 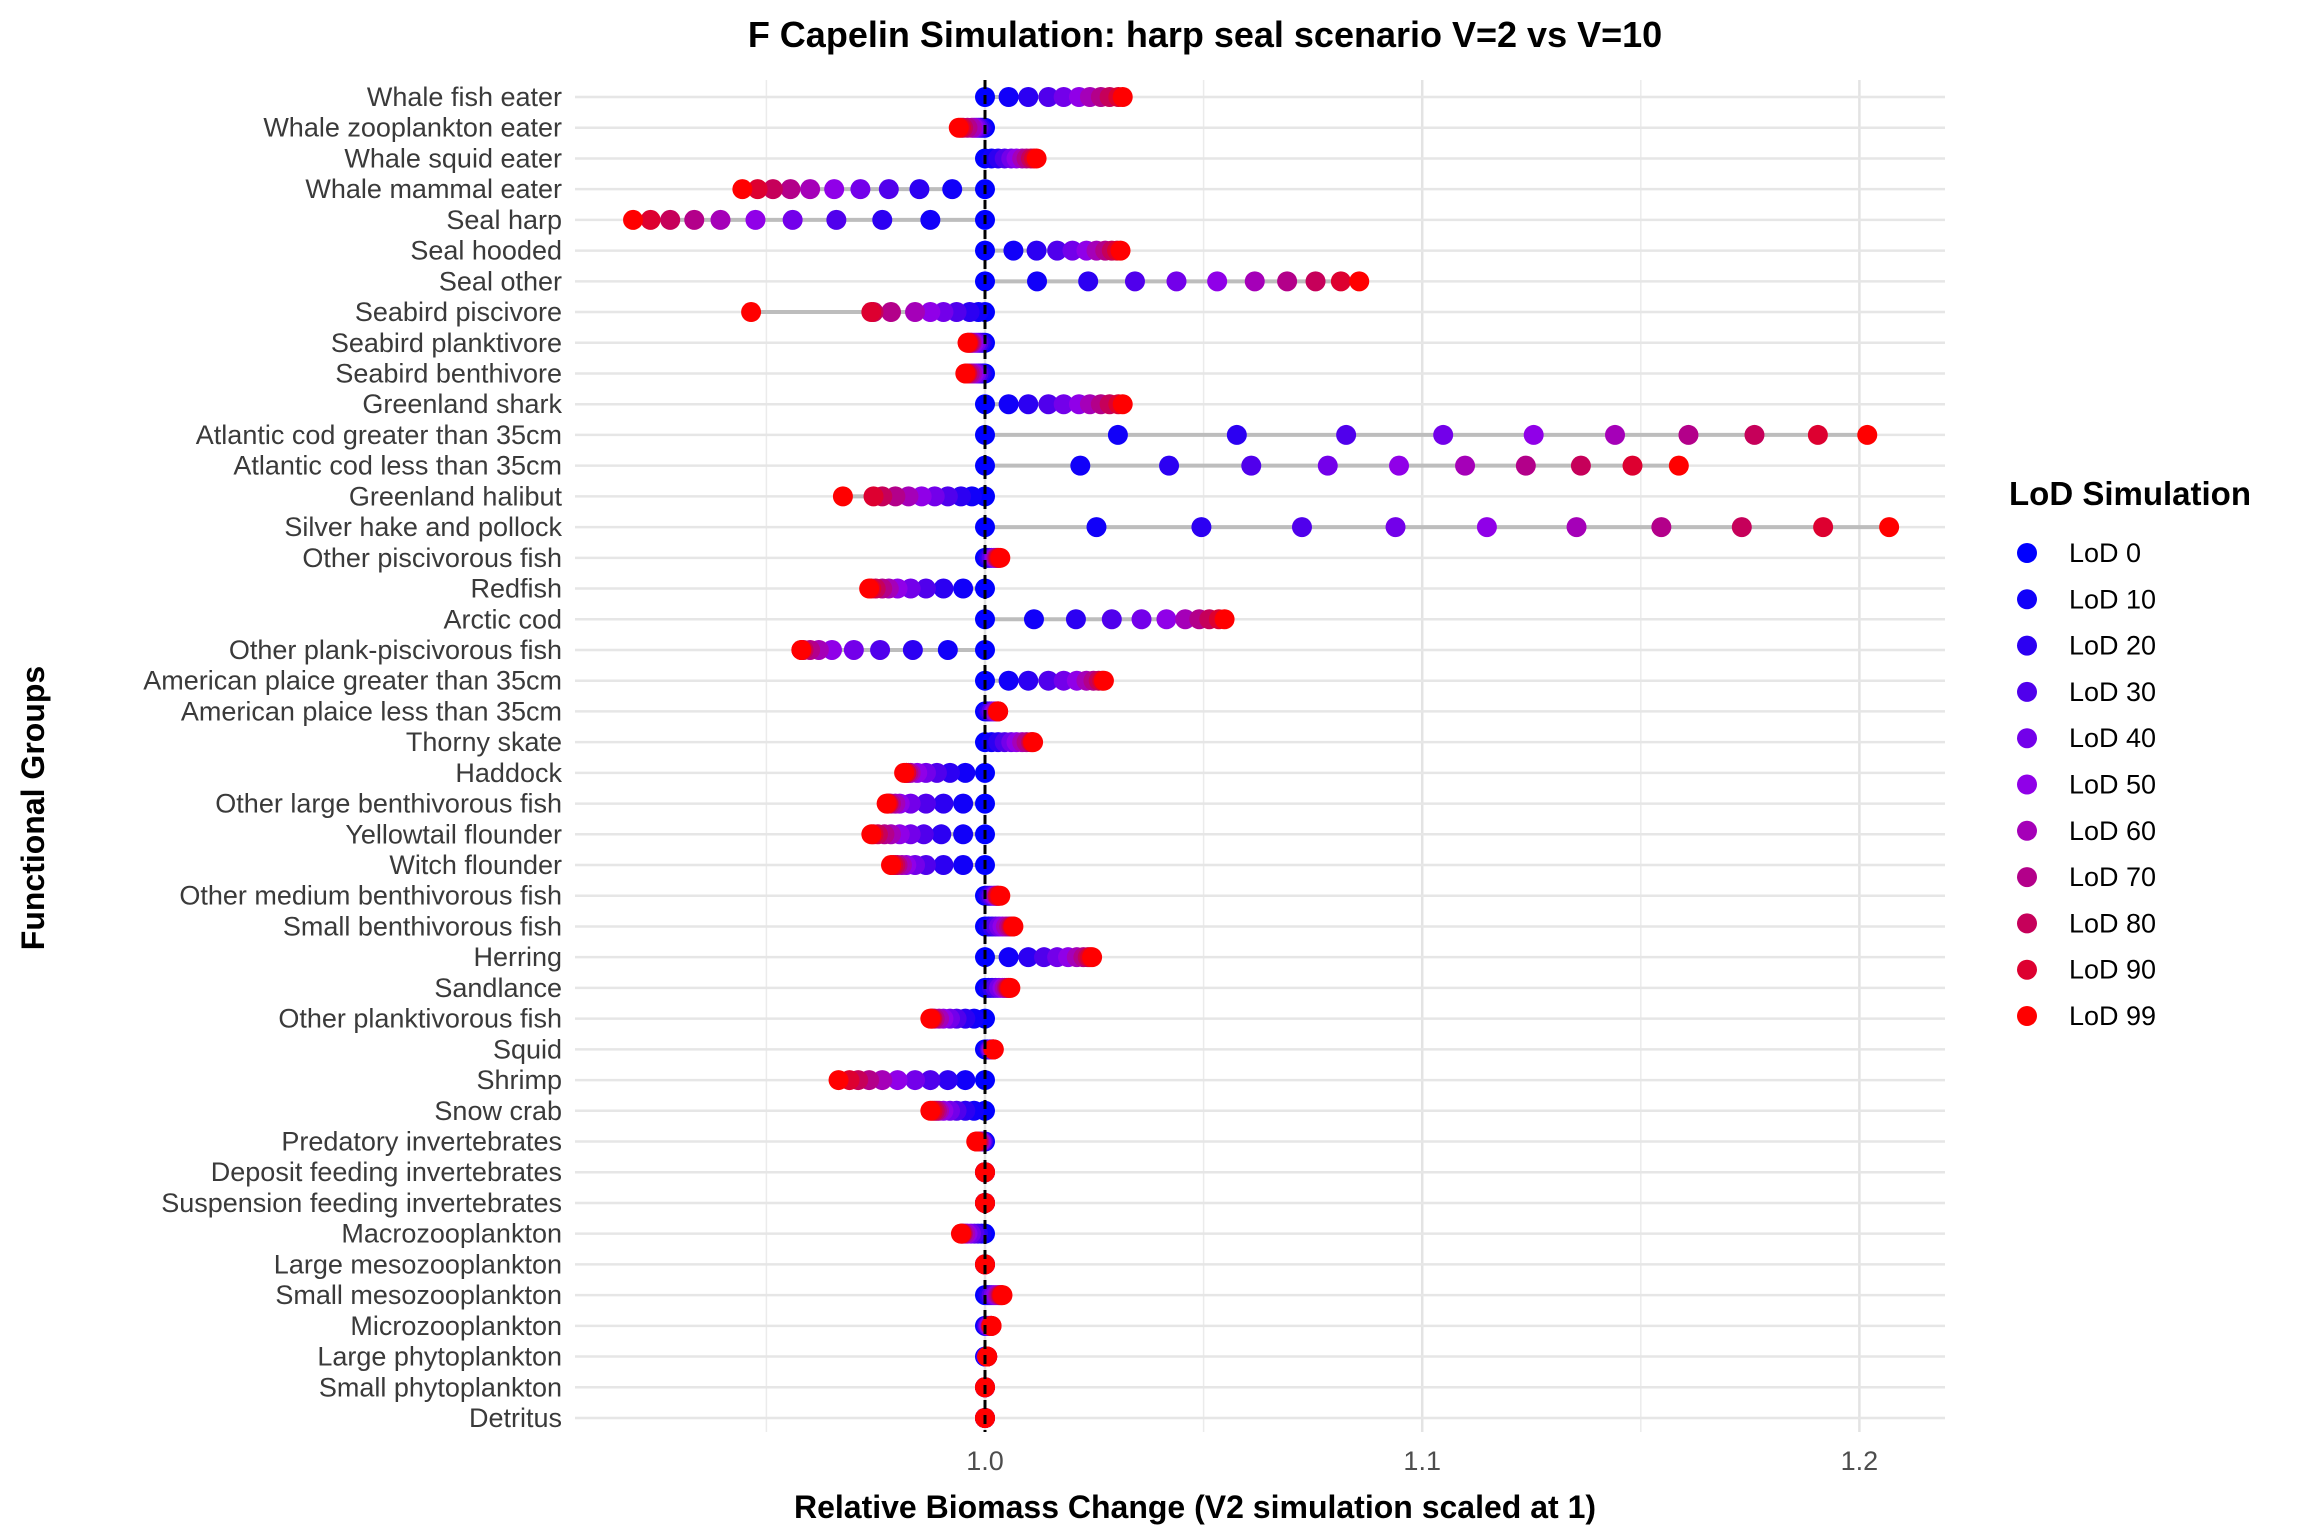 What do you see at coordinates (423, 527) in the screenshot?
I see `y-tick-label: Silver hake and pollock` at bounding box center [423, 527].